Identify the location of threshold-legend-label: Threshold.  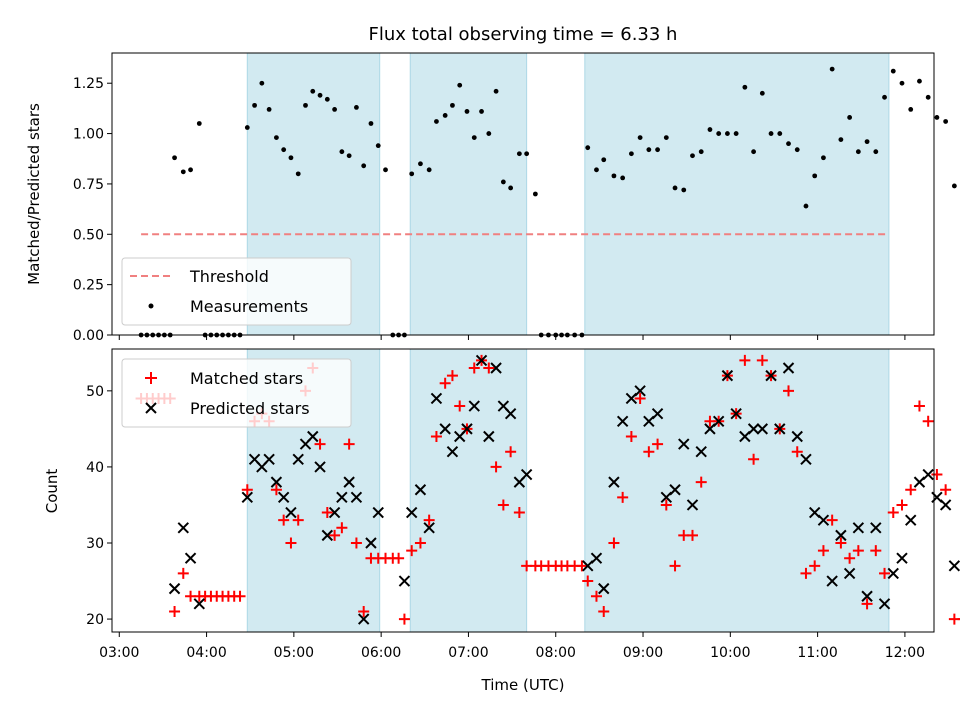
(229, 276).